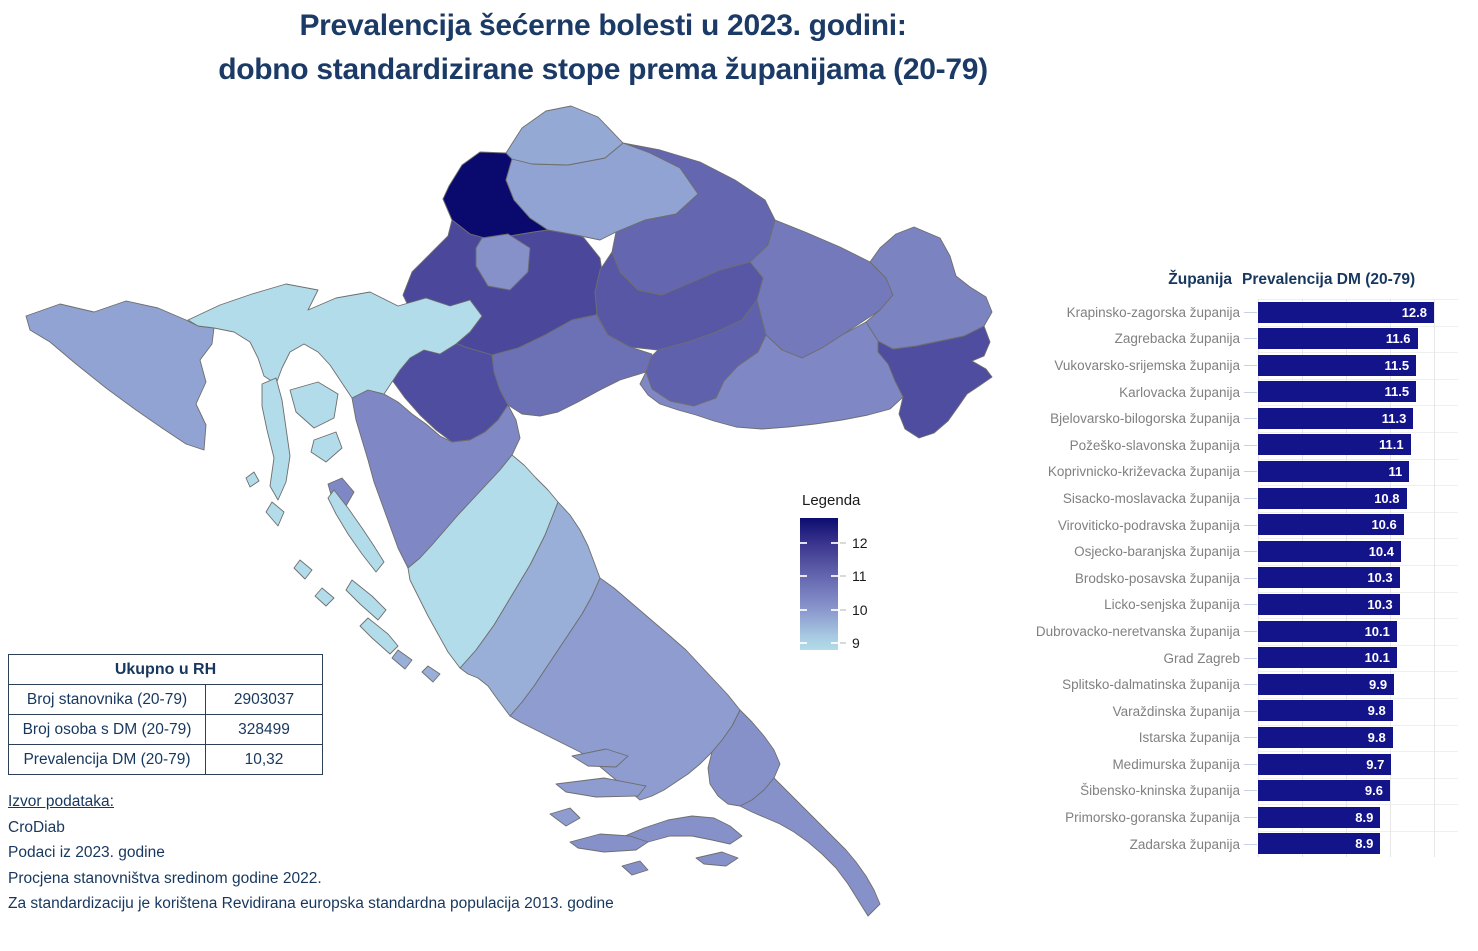 The width and height of the screenshot is (1478, 951). What do you see at coordinates (1373, 791) in the screenshot?
I see `bar-value: 9.6` at bounding box center [1373, 791].